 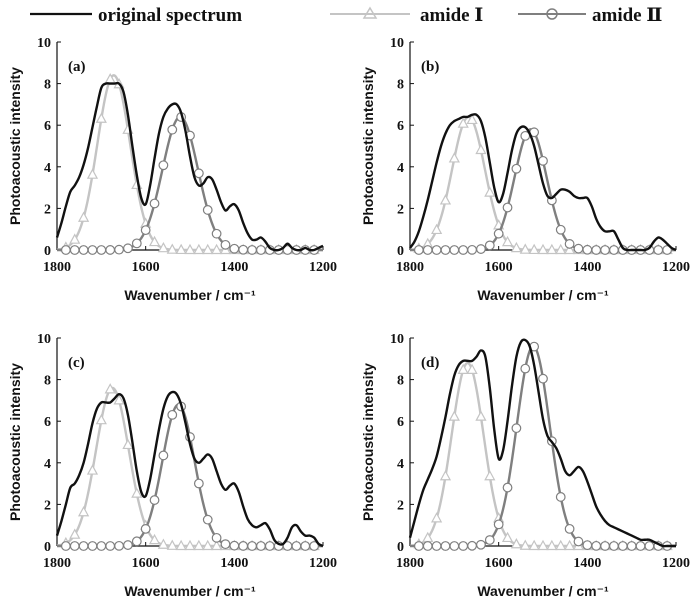 I want to click on x-tick-label: 1800, so click(x=57, y=563).